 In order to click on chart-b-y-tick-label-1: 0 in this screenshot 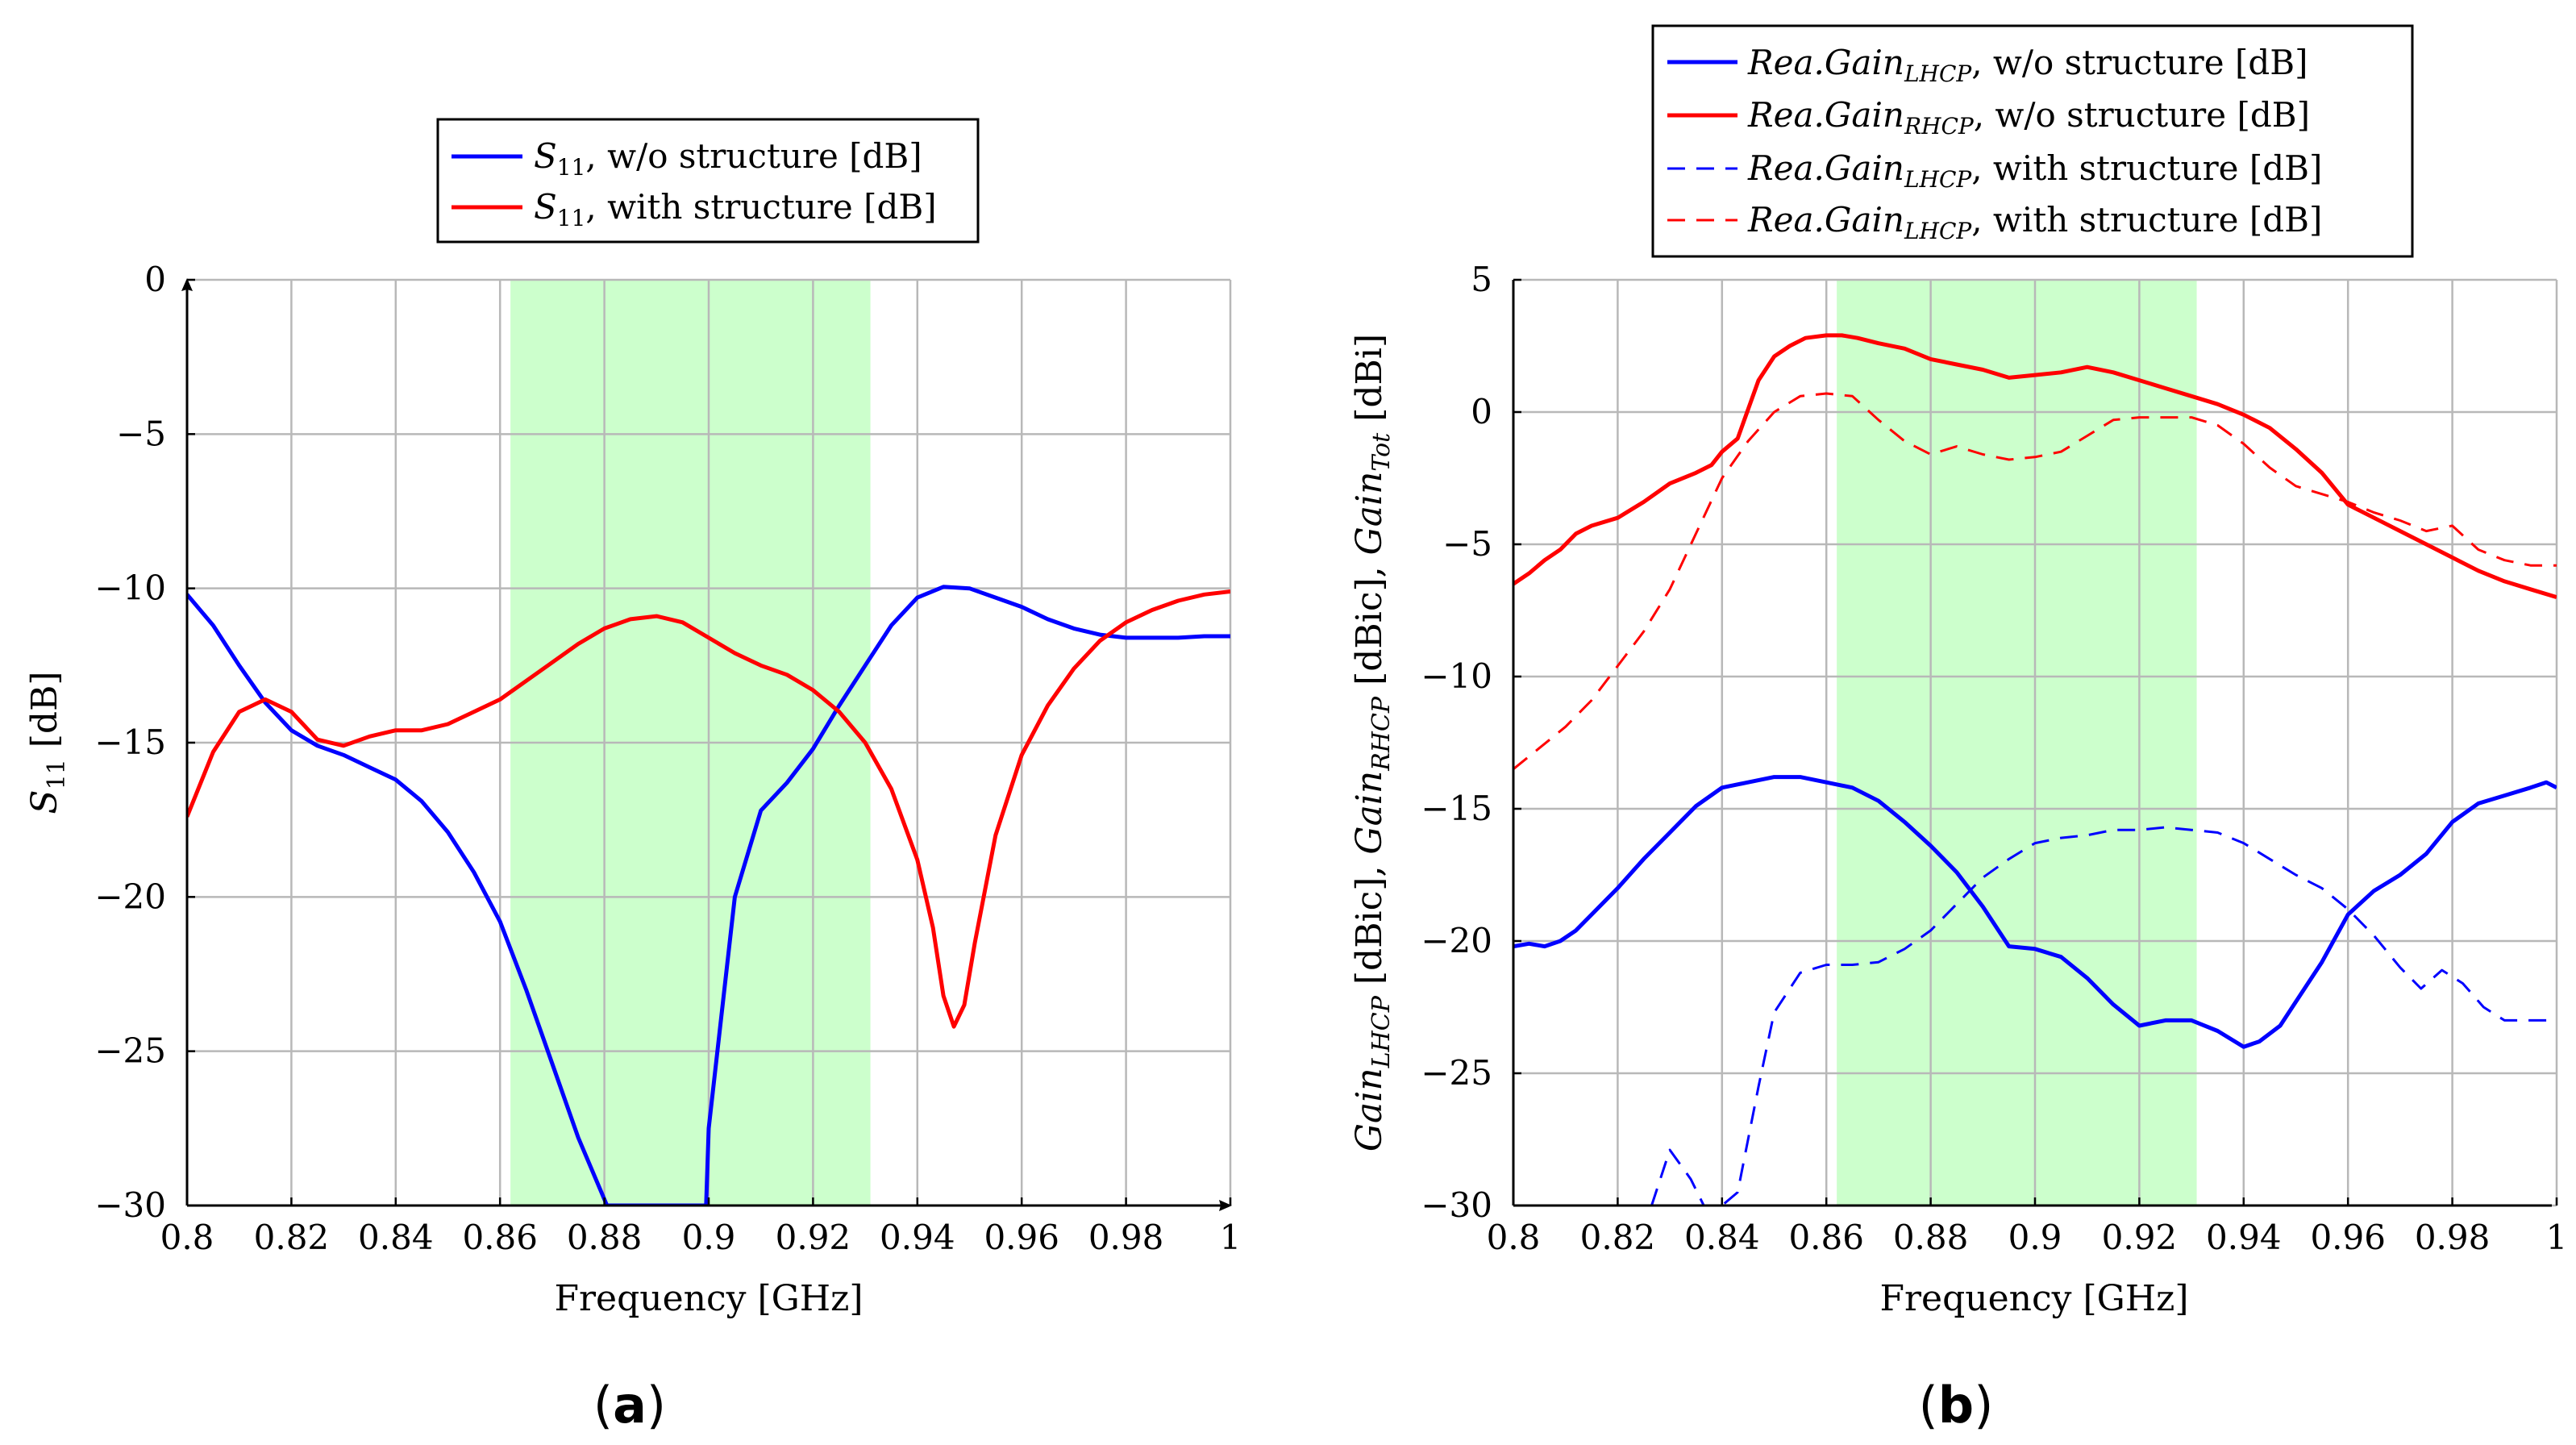, I will do `click(1482, 411)`.